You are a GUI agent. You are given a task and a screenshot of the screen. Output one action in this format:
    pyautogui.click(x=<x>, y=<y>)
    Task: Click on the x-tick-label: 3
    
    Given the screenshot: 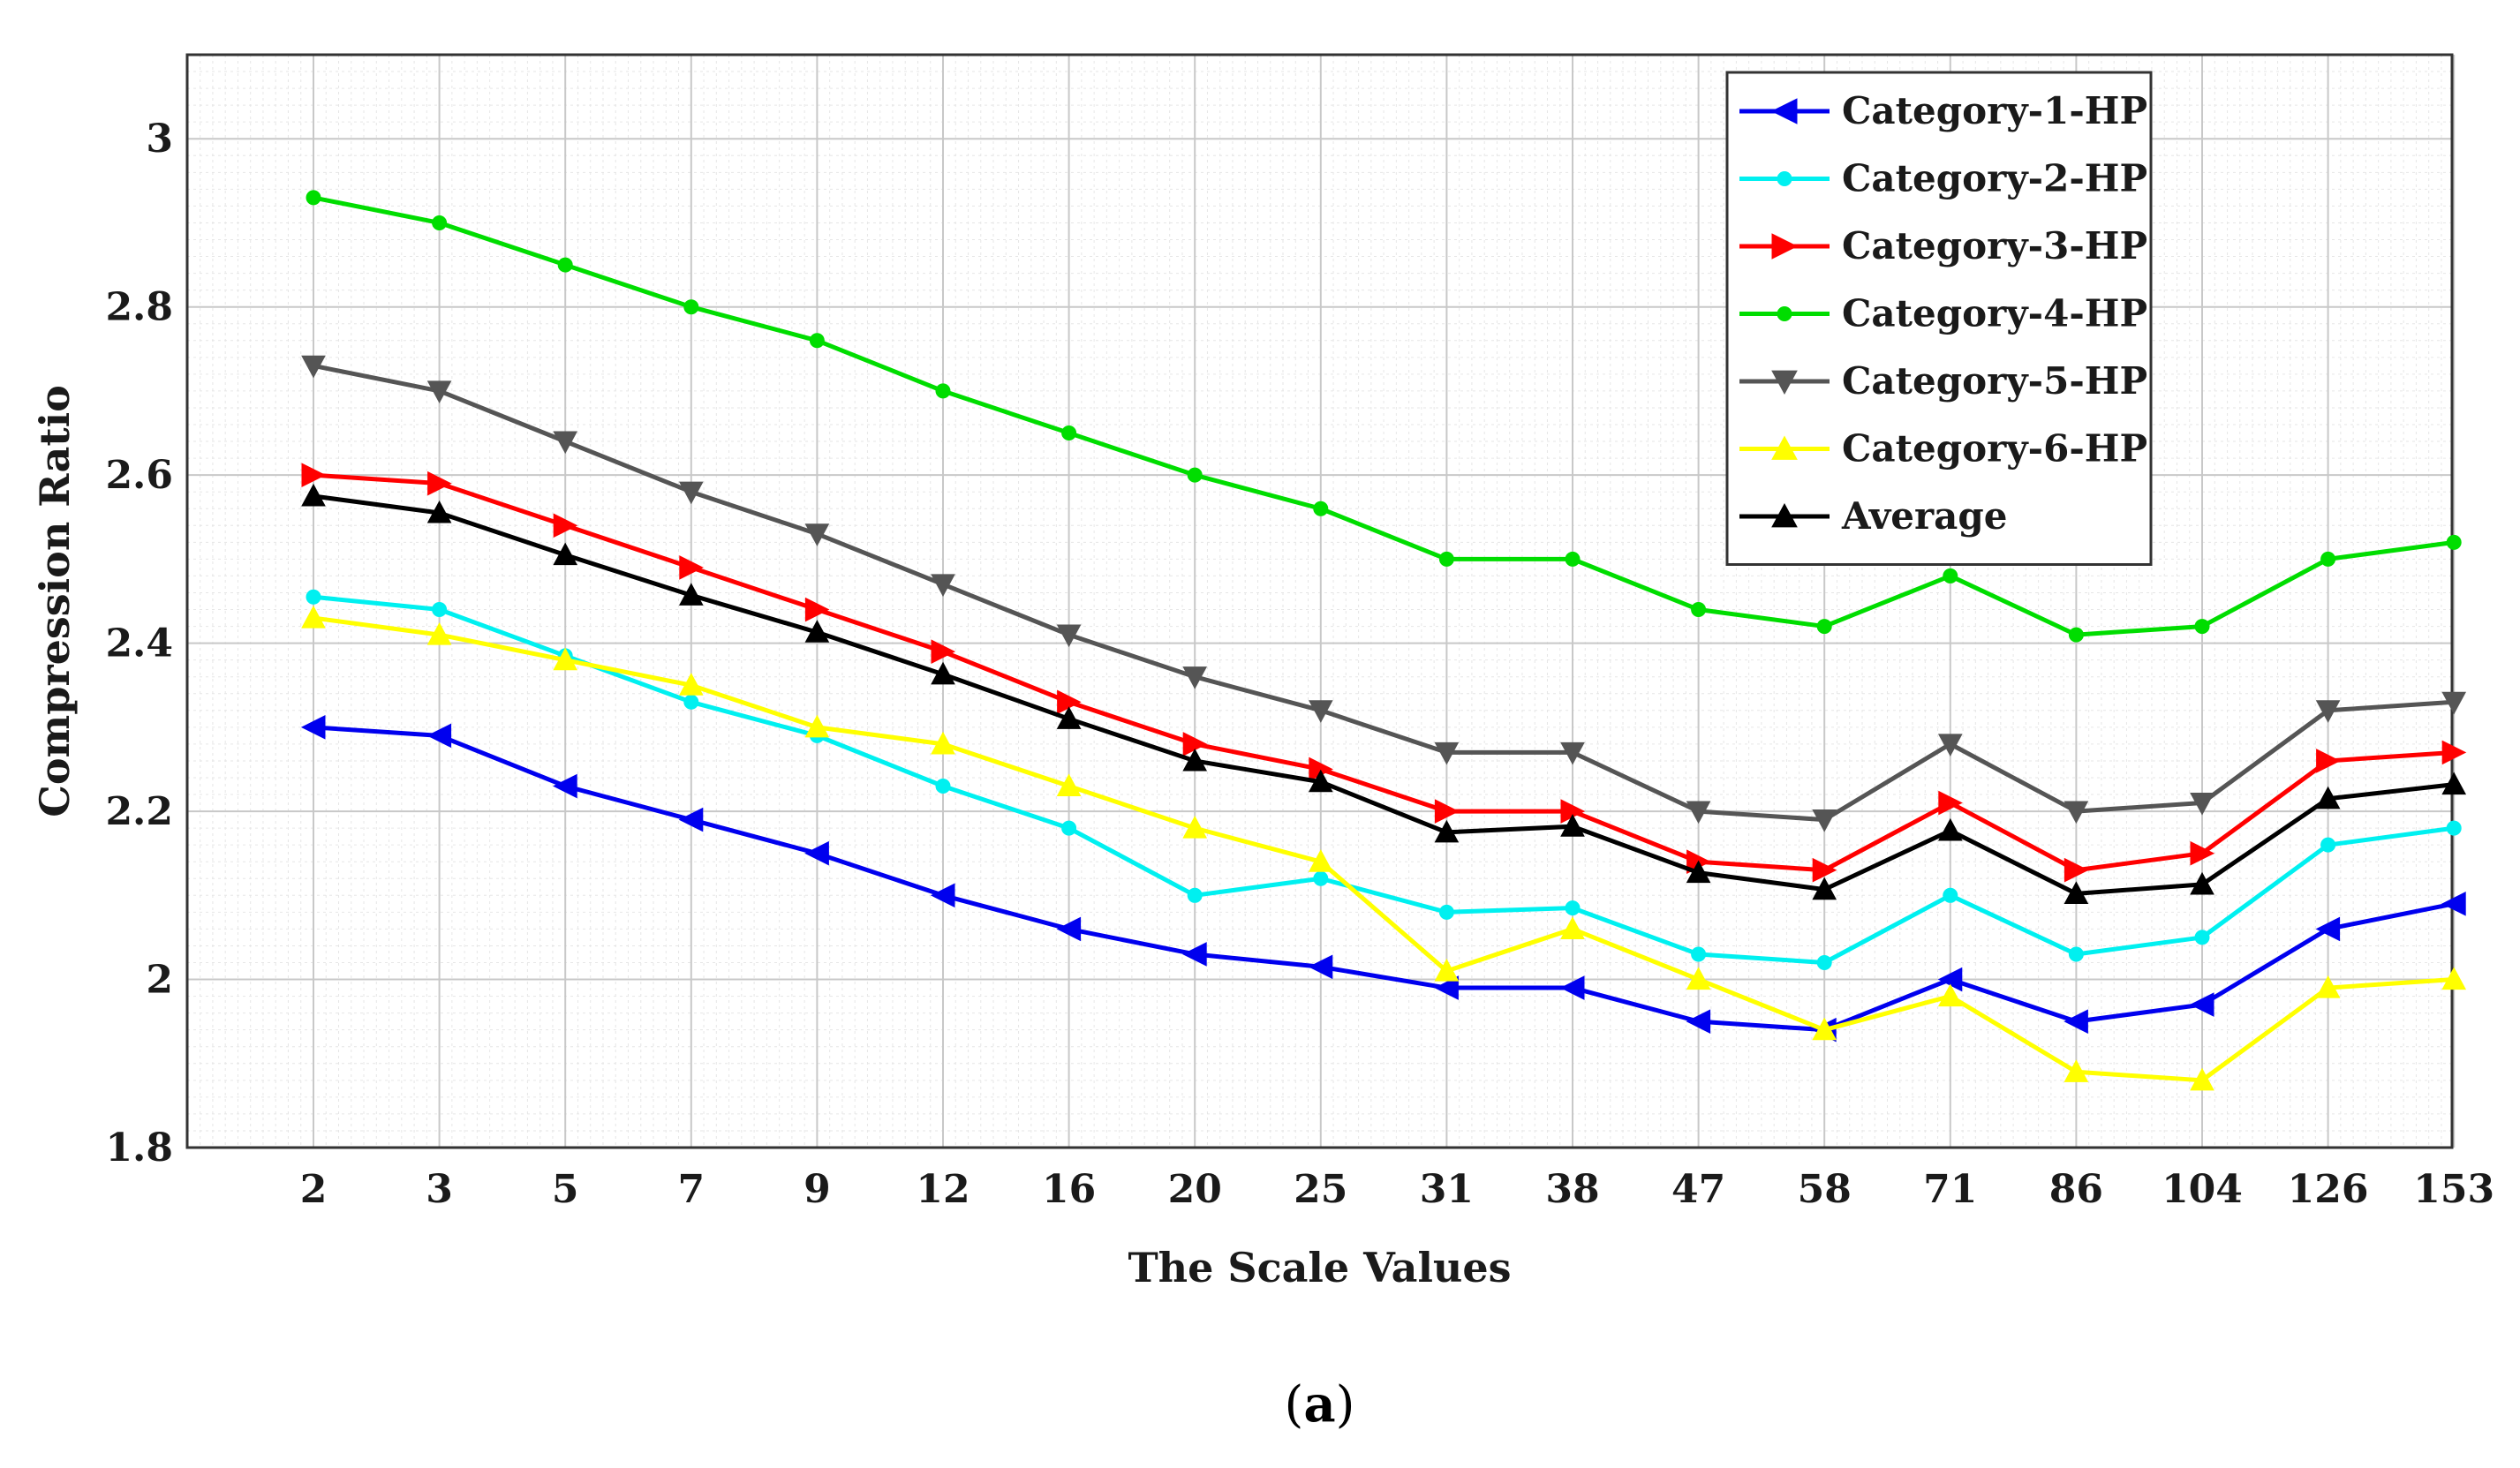 What is the action you would take?
    pyautogui.click(x=439, y=1189)
    